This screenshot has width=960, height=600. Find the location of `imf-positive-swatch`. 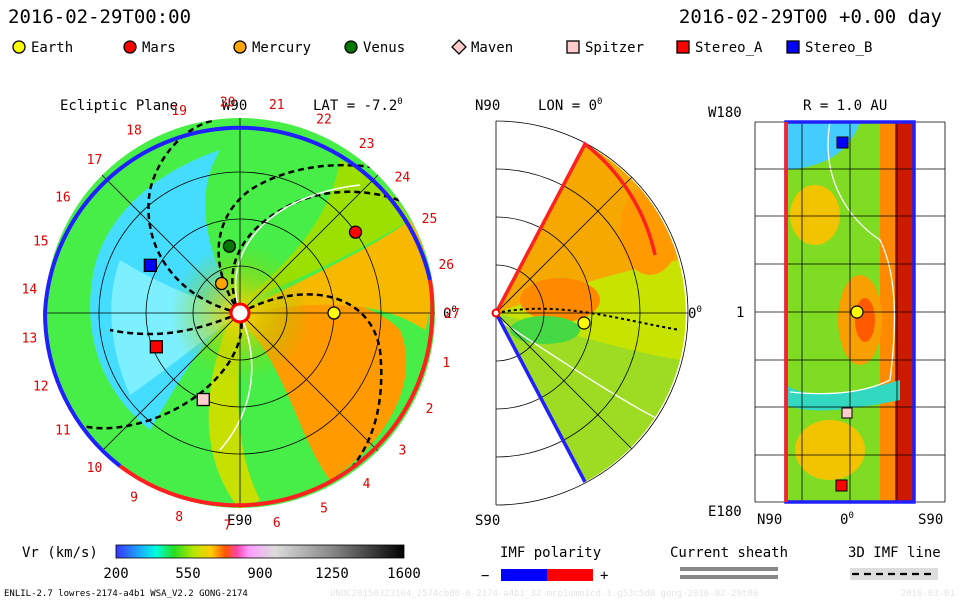

imf-positive-swatch is located at coordinates (570, 575).